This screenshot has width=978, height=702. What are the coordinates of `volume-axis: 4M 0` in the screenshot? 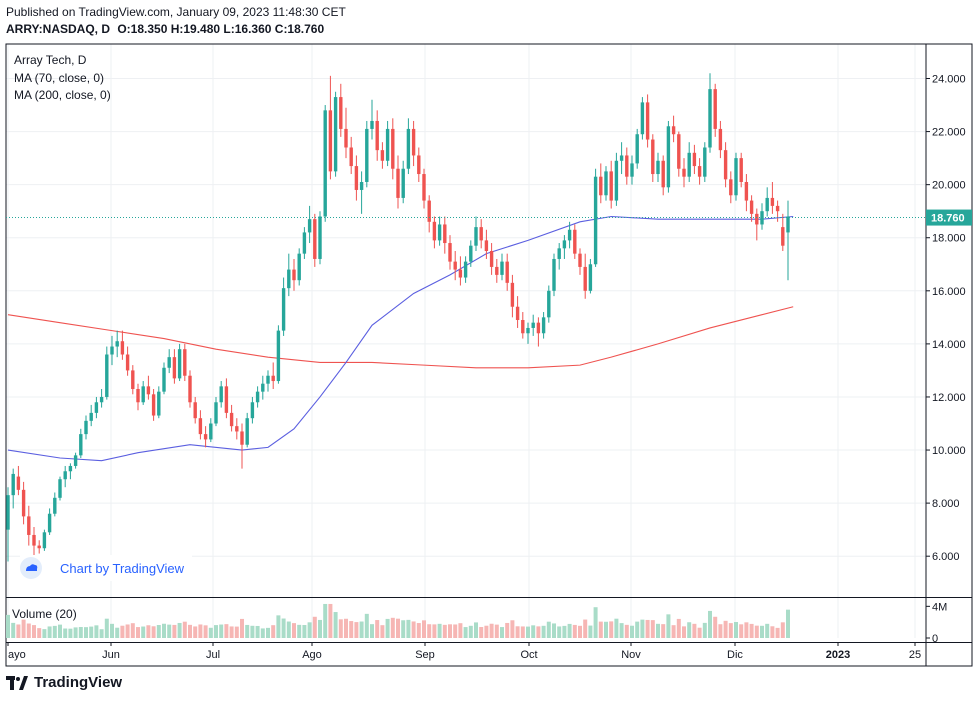 It's located at (936, 623).